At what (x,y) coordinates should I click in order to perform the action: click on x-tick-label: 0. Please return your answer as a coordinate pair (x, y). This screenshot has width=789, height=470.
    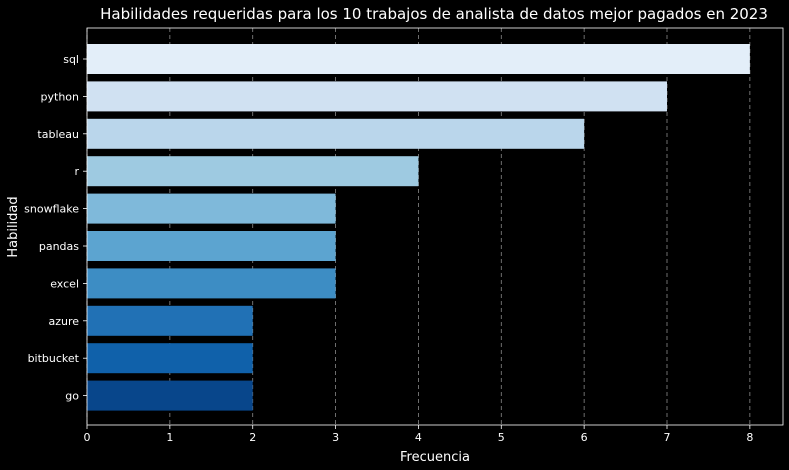
    Looking at the image, I should click on (87, 437).